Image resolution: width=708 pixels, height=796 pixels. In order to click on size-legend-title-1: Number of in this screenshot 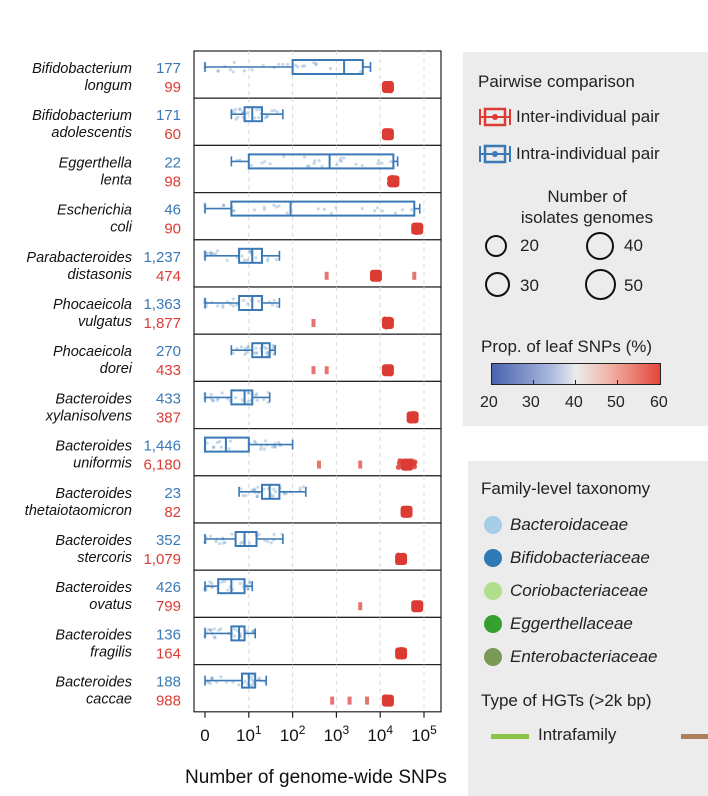, I will do `click(587, 196)`.